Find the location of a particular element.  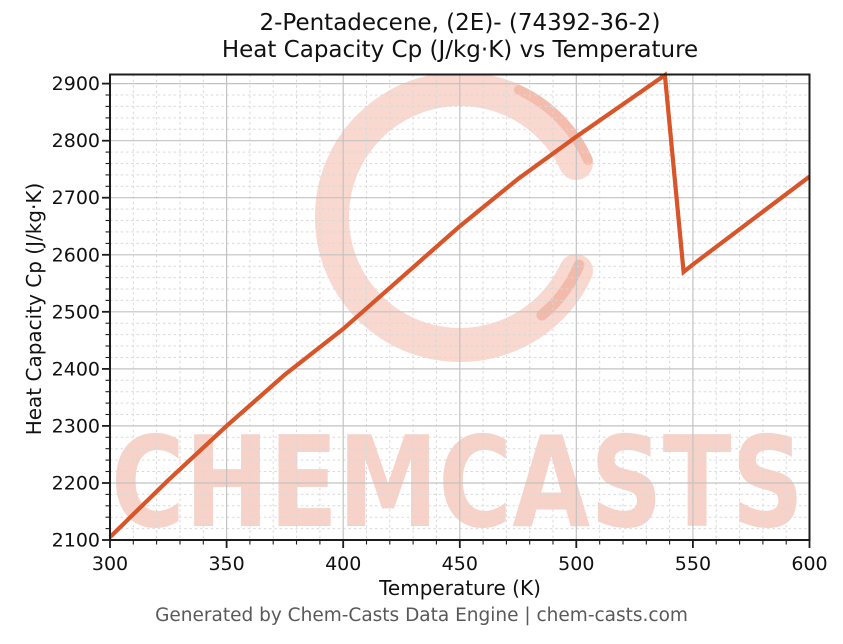

chart-title-line1: 2-Pentadecene, (2E)- (74392-36-2) is located at coordinates (460, 23).